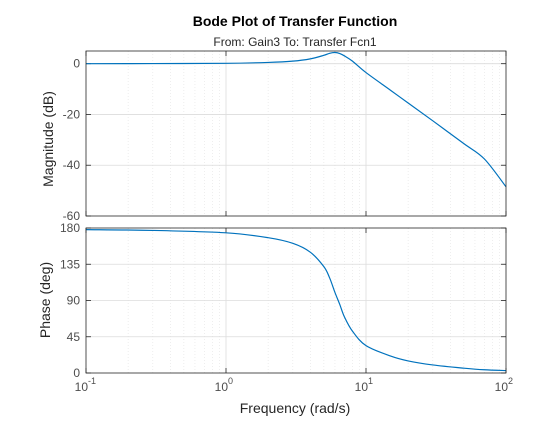  What do you see at coordinates (294, 385) in the screenshot?
I see `x-tick-labels: 10 -1 10 0 10 1 10 2` at bounding box center [294, 385].